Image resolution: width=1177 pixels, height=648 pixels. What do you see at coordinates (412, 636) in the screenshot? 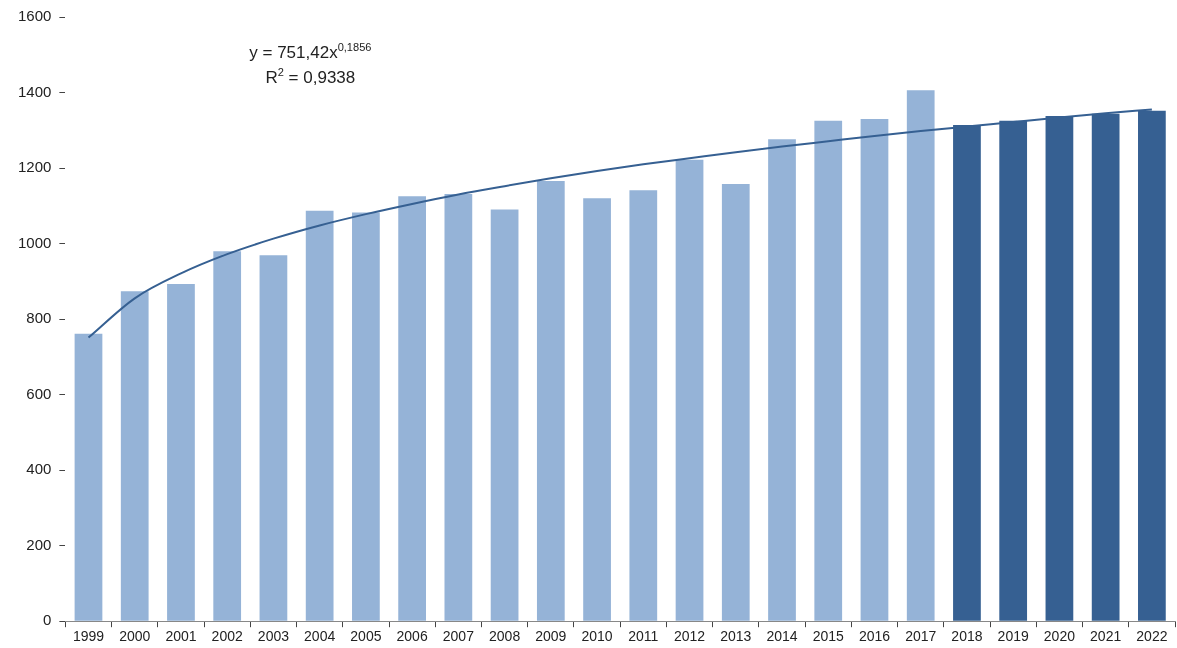
I see `x-tick-label: 2006` at bounding box center [412, 636].